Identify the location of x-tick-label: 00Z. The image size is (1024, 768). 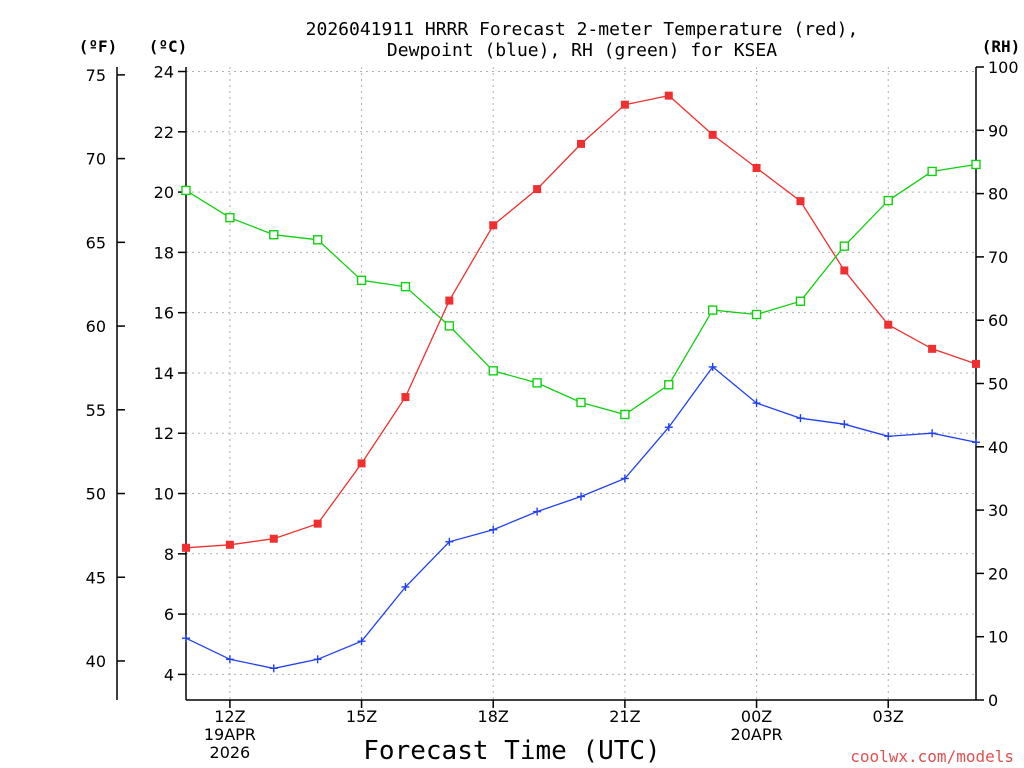
(756, 716).